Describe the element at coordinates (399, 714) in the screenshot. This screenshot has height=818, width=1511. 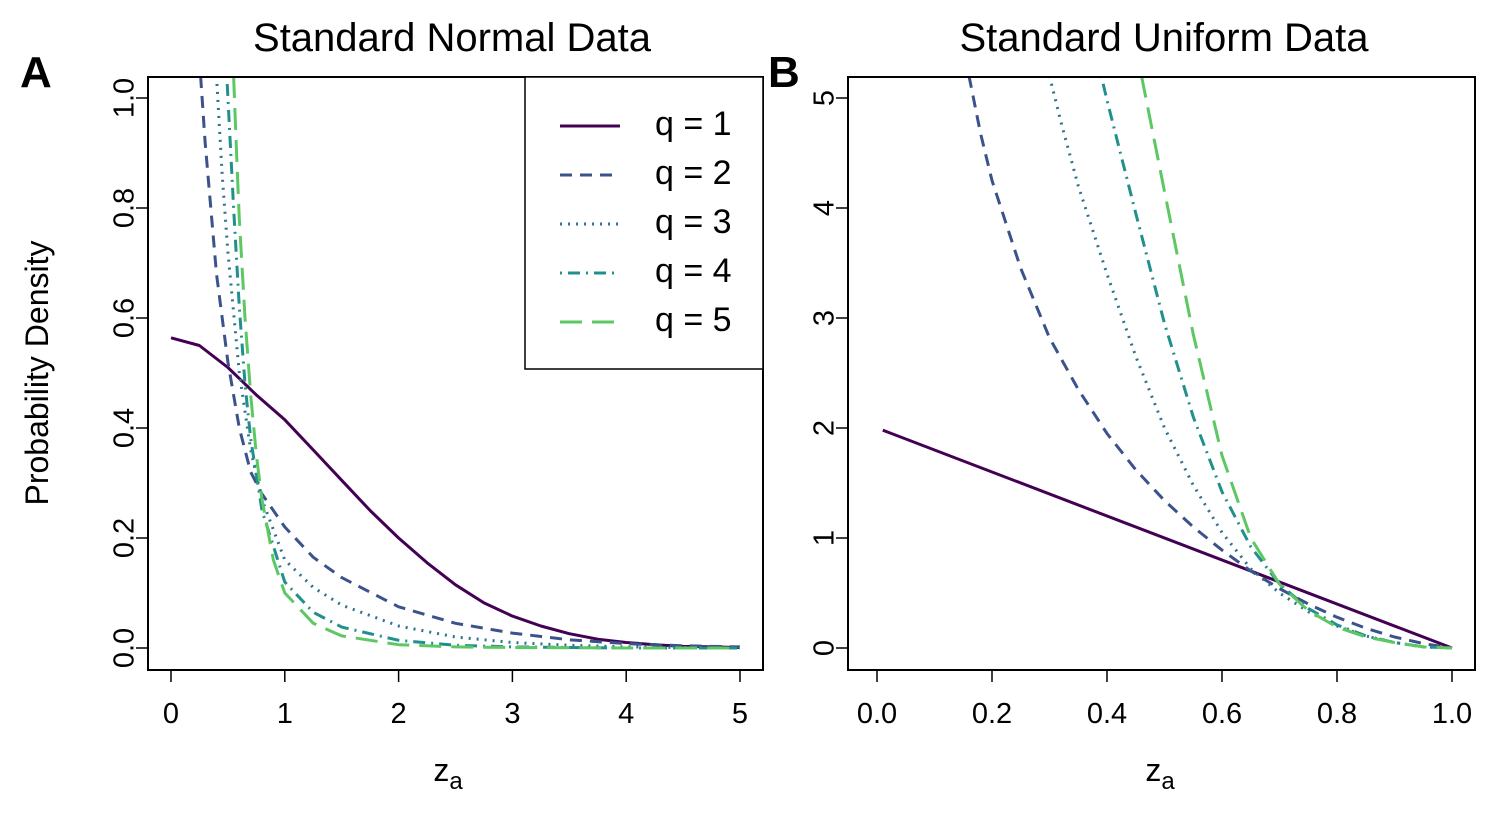
I see `panel-a-x-tick-label: 2` at that location.